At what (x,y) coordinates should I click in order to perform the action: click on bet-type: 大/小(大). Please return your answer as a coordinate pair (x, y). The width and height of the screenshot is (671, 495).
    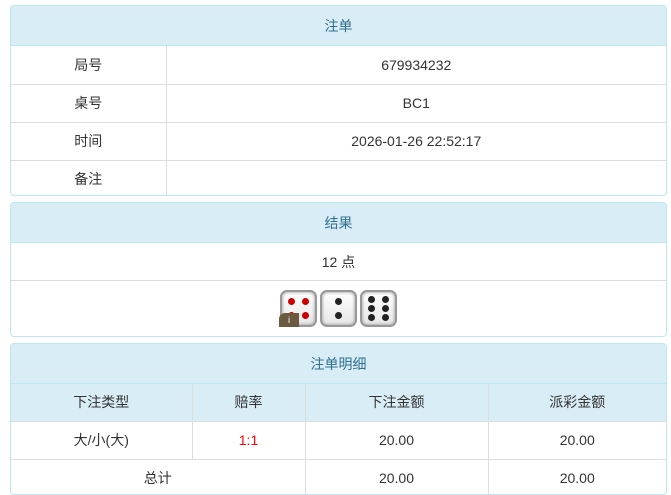
    Looking at the image, I should click on (101, 439).